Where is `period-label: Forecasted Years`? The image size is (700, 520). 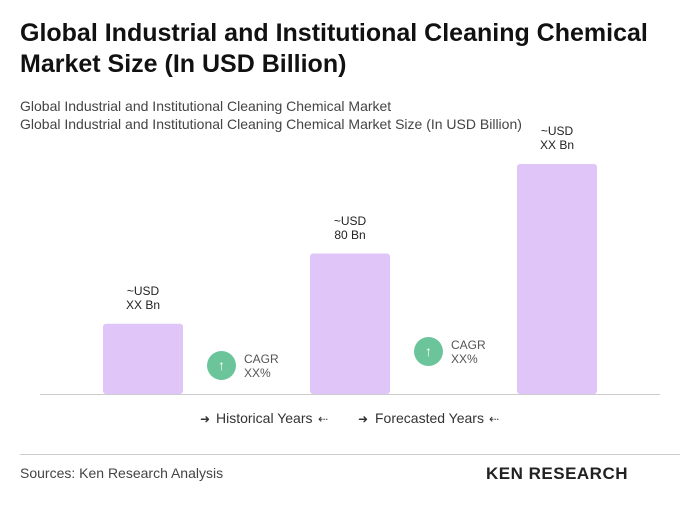
period-label: Forecasted Years is located at coordinates (429, 418).